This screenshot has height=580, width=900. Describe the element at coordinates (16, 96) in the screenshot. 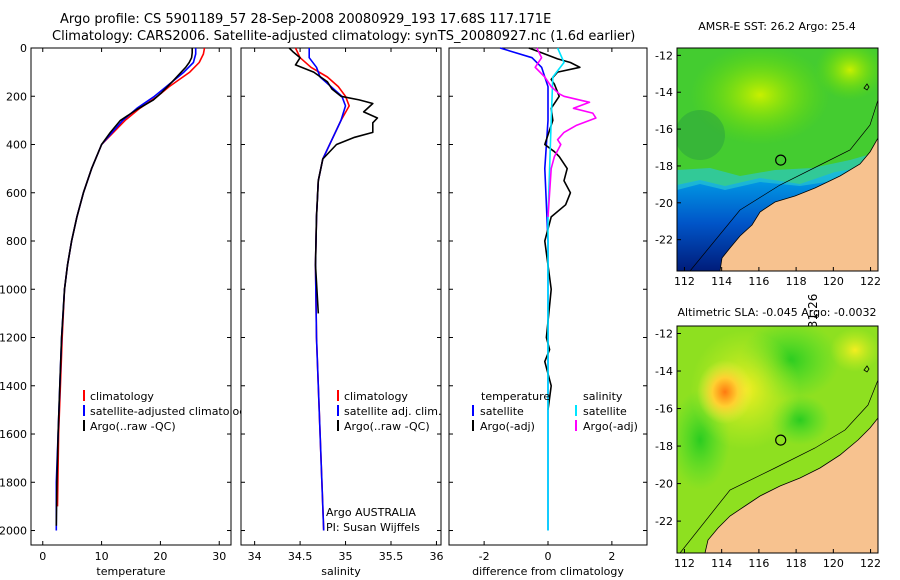

I see `depth-tick-label: 200` at that location.